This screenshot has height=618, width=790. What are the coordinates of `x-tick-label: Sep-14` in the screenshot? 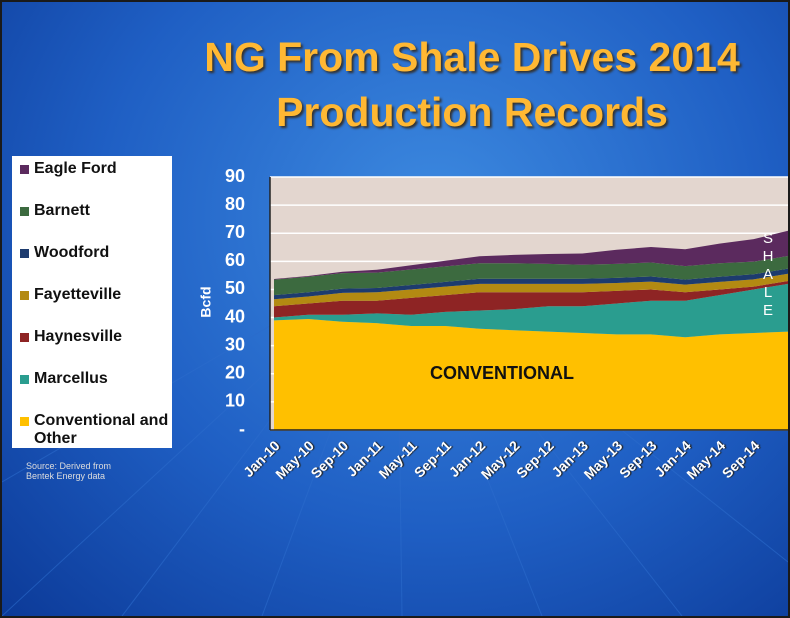 It's located at (741, 459).